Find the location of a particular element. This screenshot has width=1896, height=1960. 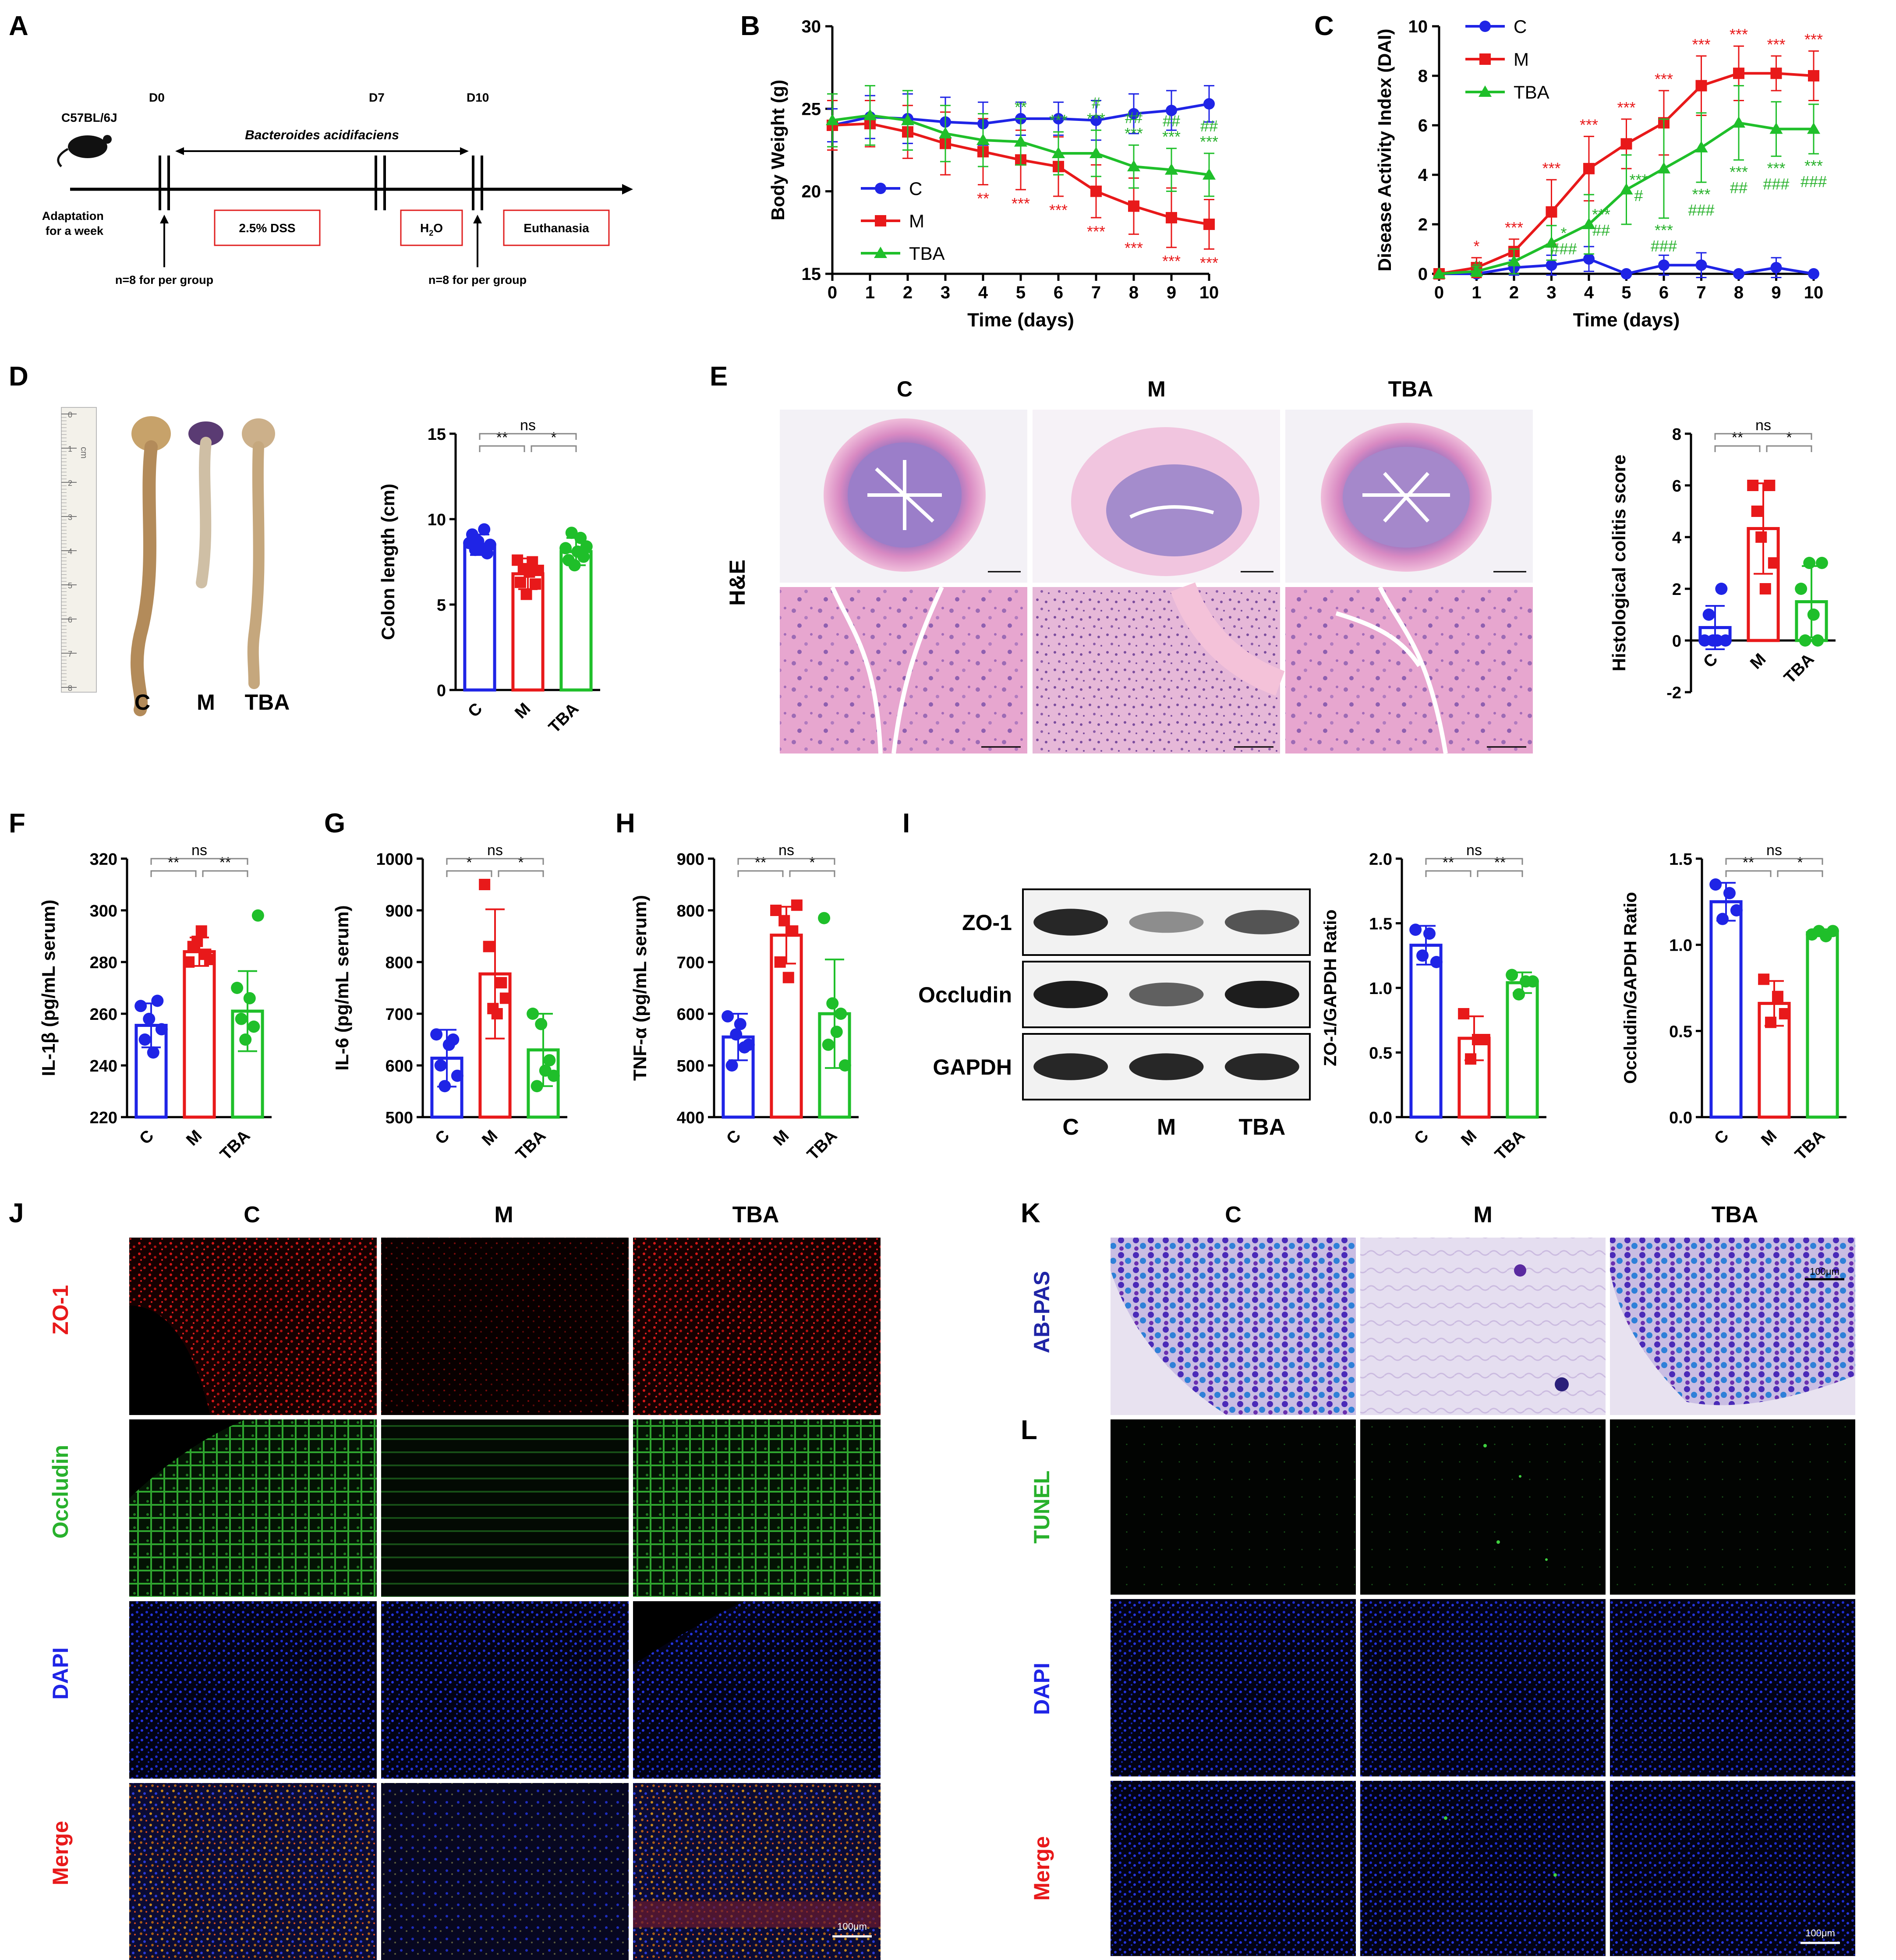

y-tick-label: 0 is located at coordinates (441, 691).